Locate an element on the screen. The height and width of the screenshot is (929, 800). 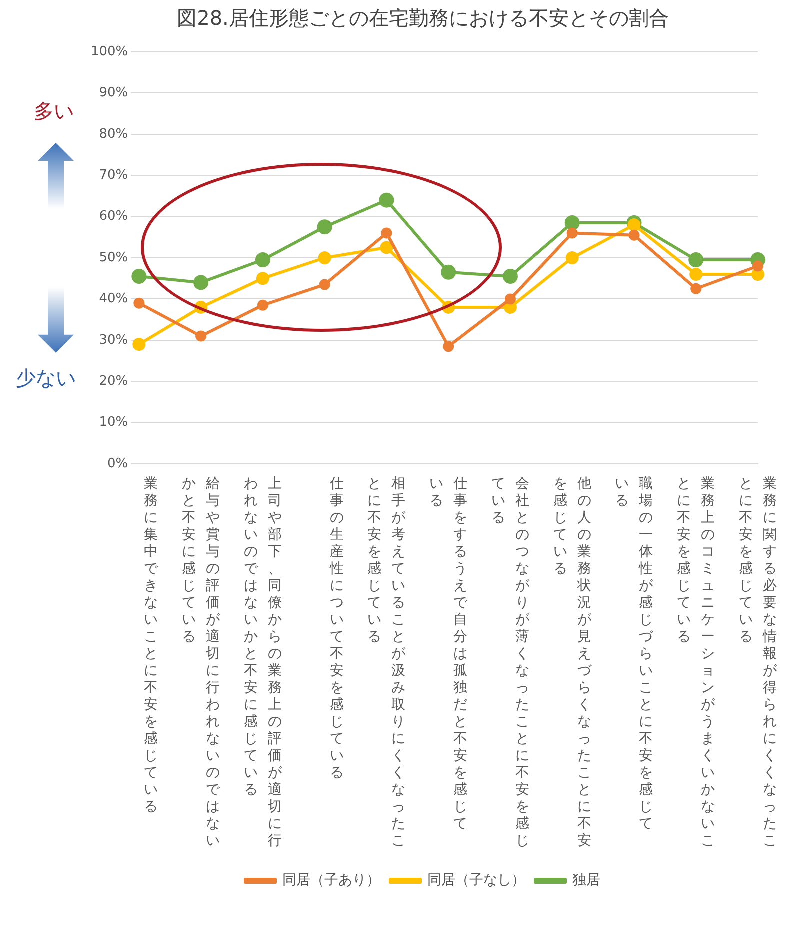
category-label: 他の人の業務状況が見えづらくなったことに不安を感じている is located at coordinates (572, 662).